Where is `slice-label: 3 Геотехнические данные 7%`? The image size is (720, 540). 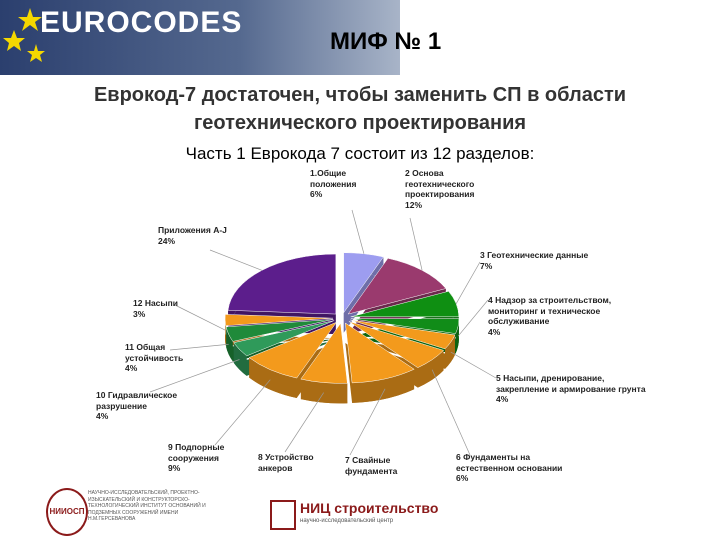
slice-label: 3 Геотехнические данные 7% is located at coordinates (535, 260).